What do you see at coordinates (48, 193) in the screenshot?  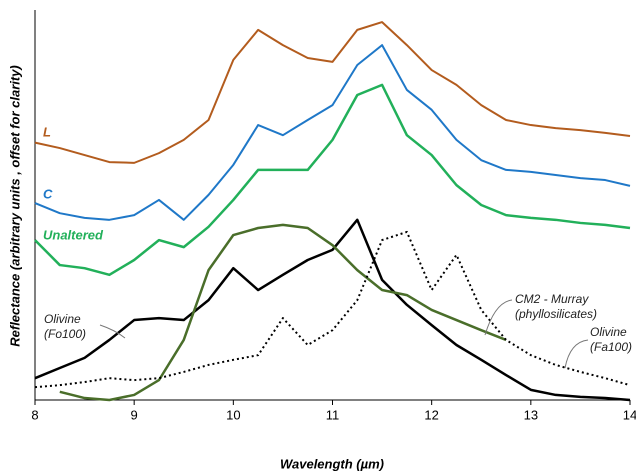 I see `series-label: C` at bounding box center [48, 193].